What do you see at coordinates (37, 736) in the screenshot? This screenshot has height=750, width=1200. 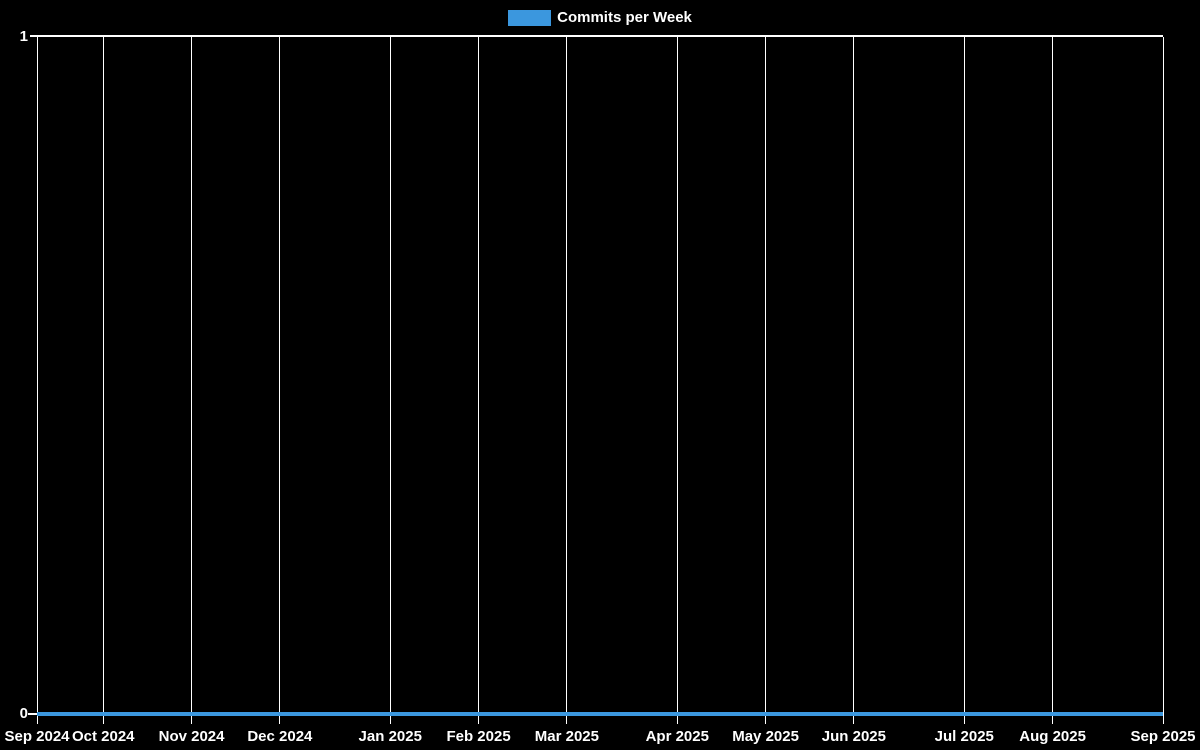 I see `x-axis-label: Sep 2024` at bounding box center [37, 736].